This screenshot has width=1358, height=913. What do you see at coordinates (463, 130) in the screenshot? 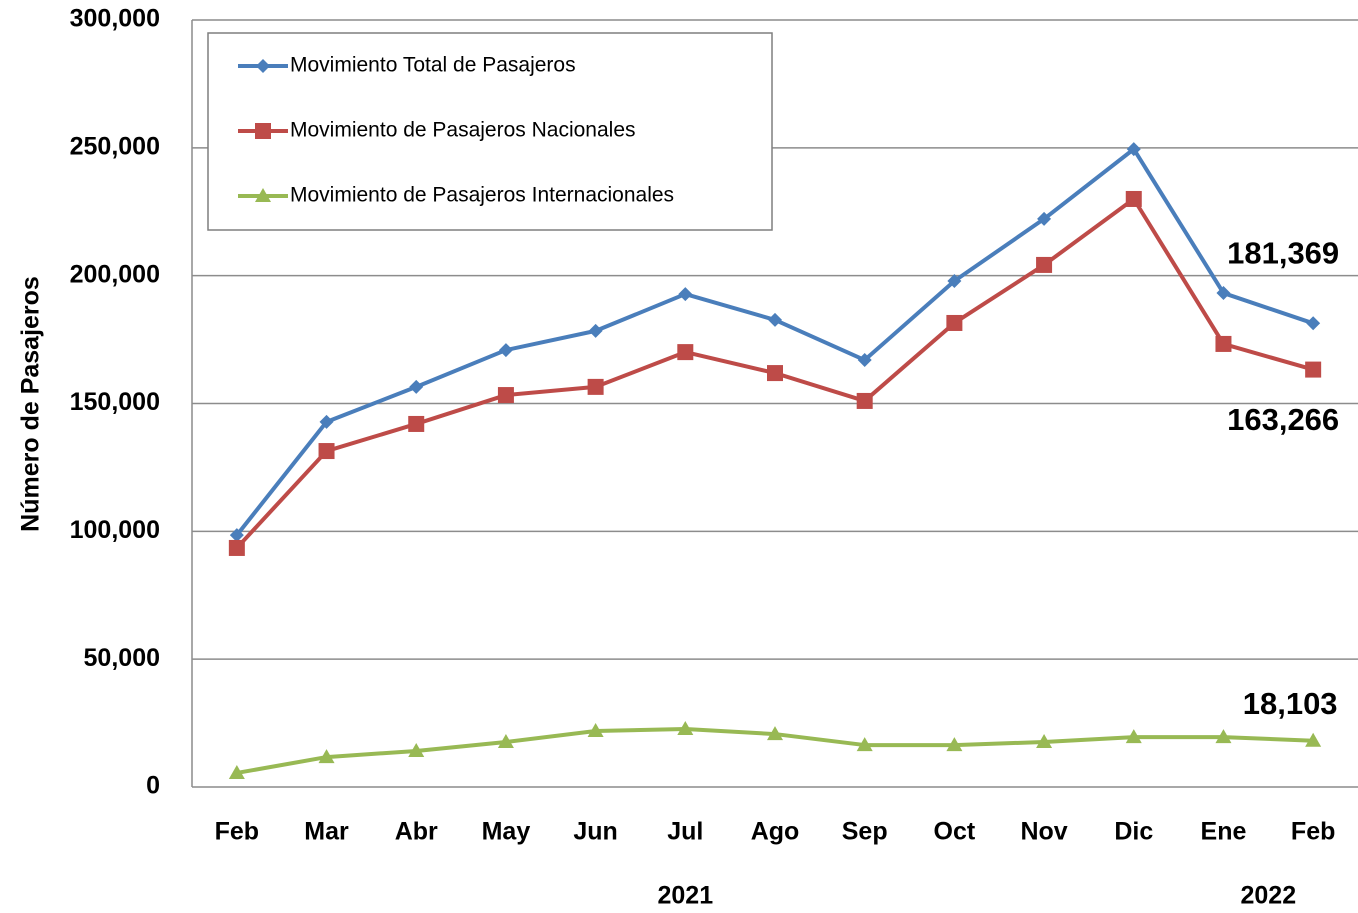
I see `legend-label: Movimiento de Pasajeros Nacionales` at bounding box center [463, 130].